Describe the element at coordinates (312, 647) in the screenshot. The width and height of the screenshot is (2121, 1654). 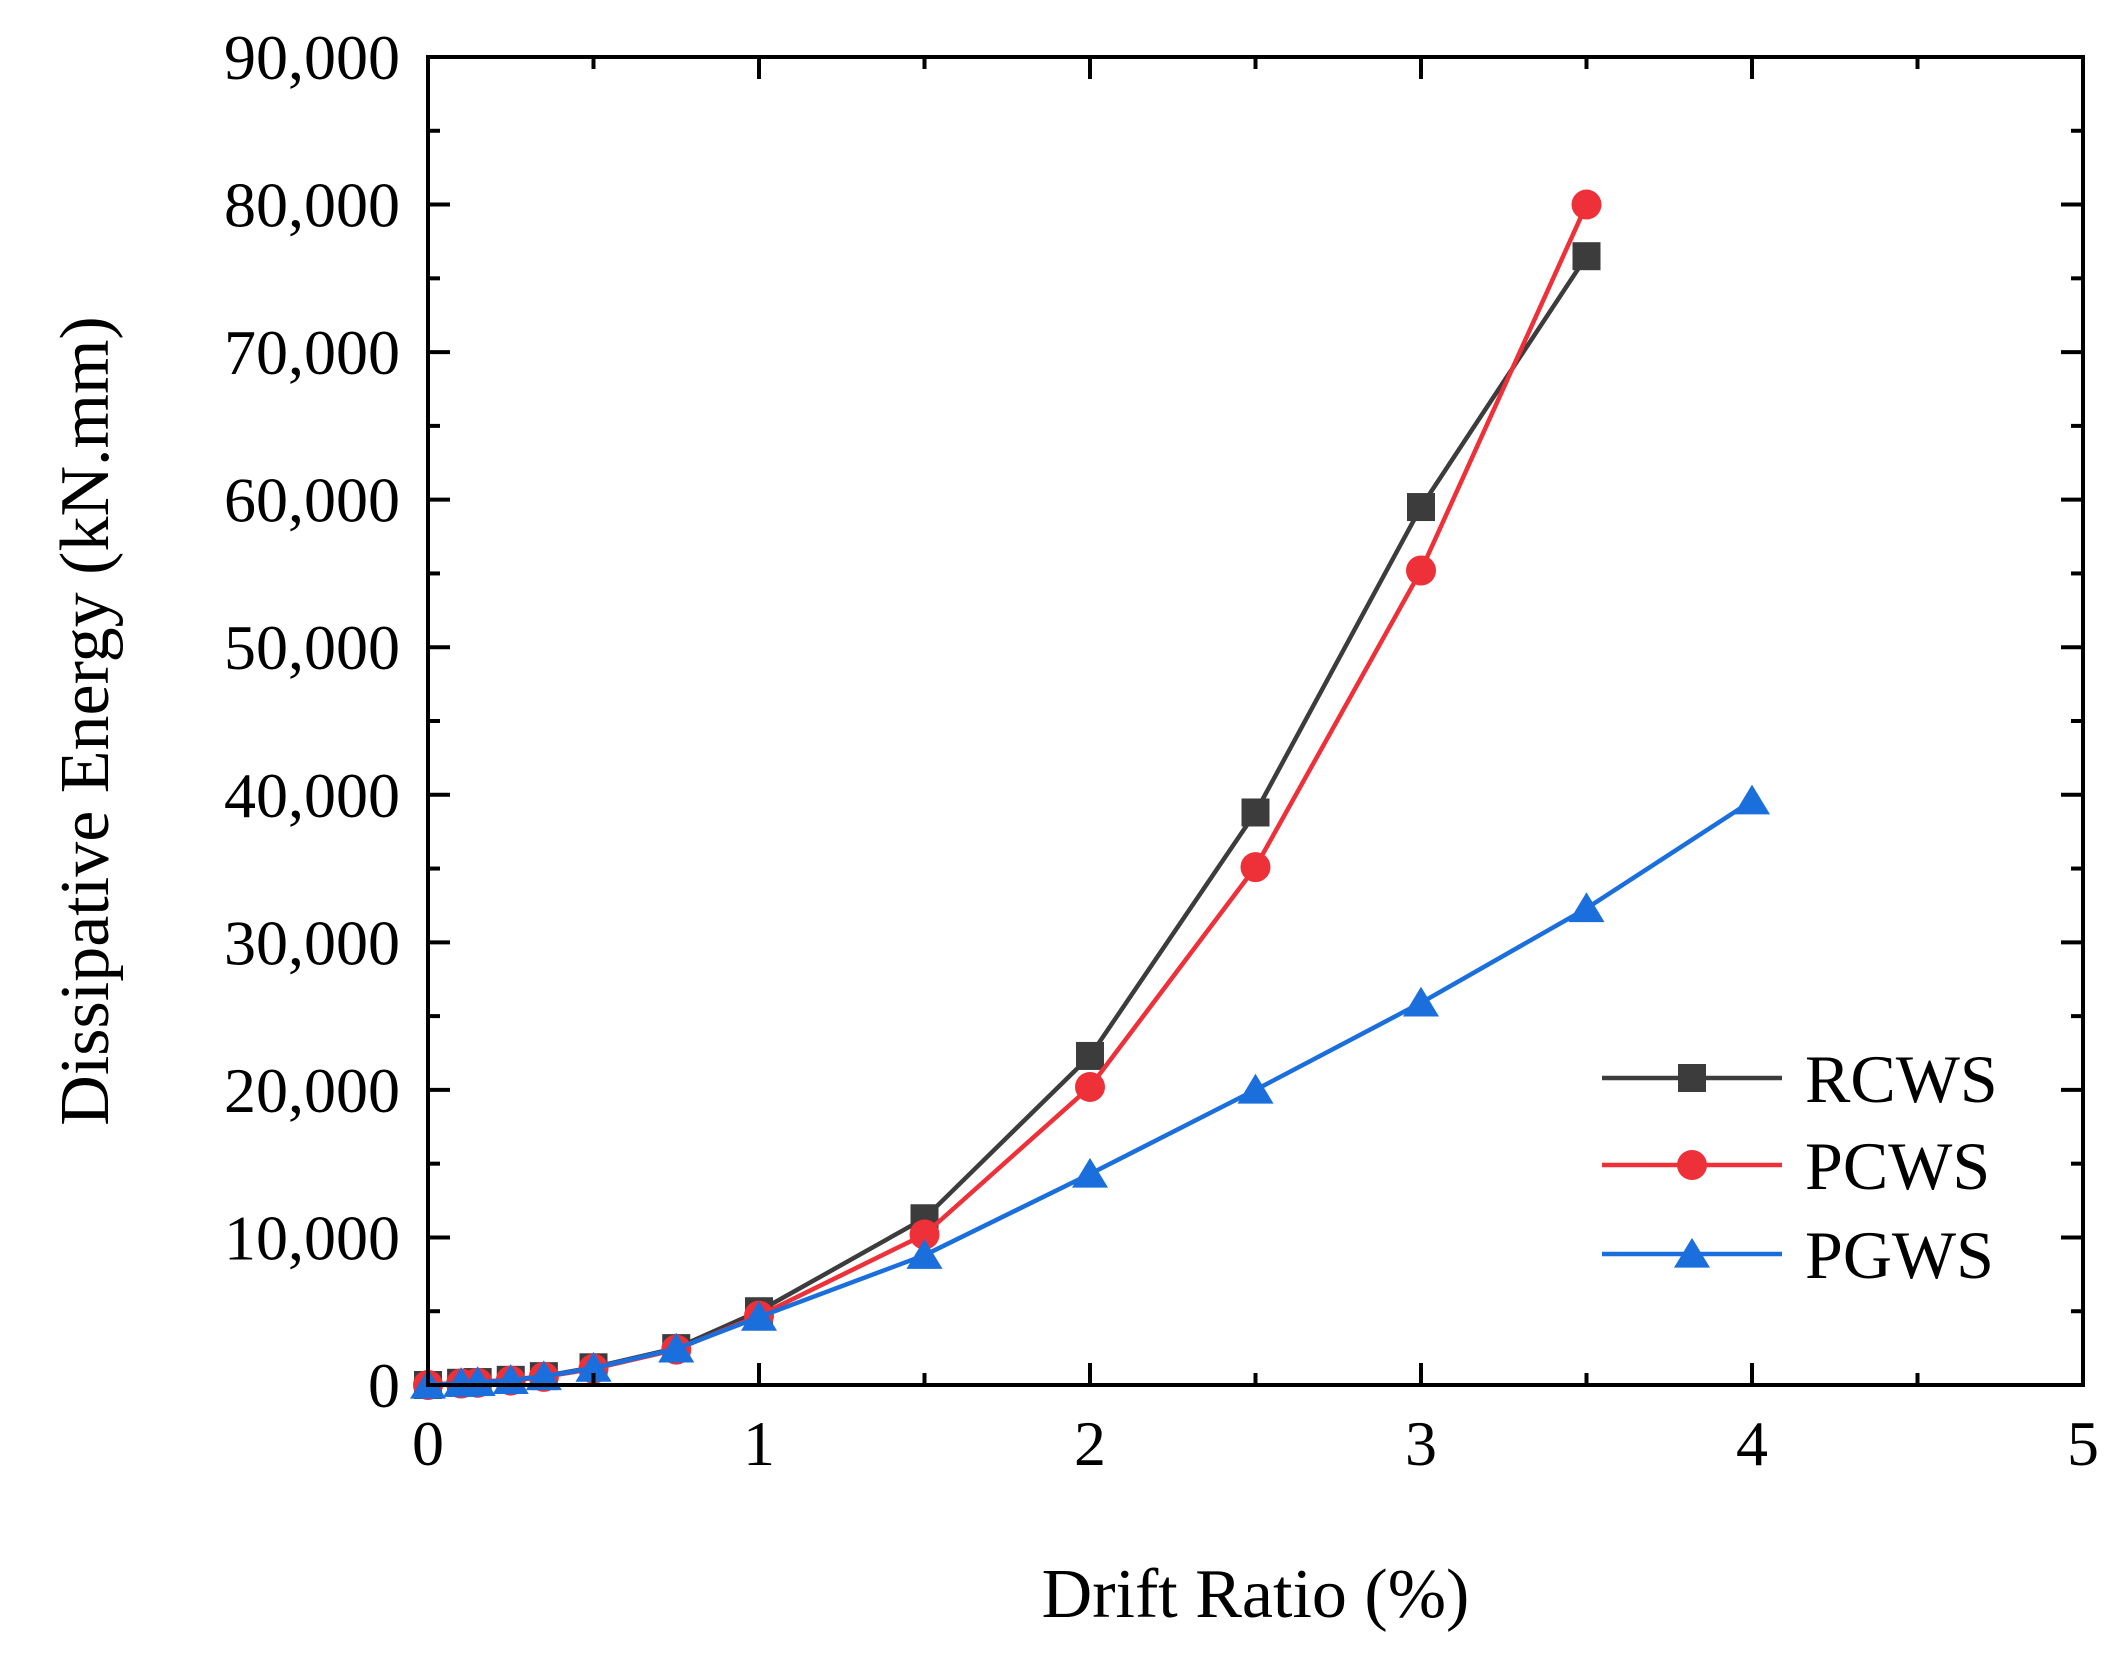
I see `y-tick-label: 50,000` at that location.